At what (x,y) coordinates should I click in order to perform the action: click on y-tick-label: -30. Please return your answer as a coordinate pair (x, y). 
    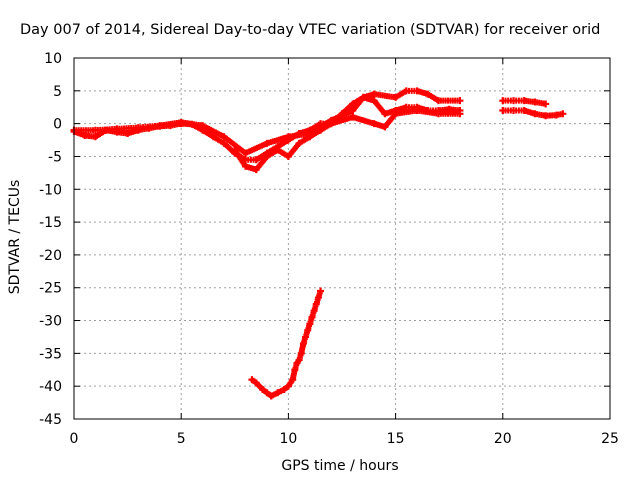
    Looking at the image, I should click on (50, 322).